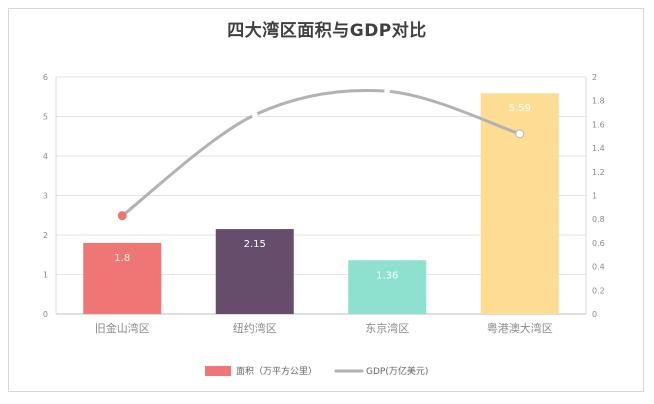 The height and width of the screenshot is (404, 654). I want to click on legend-line-label: GDP(万亿美元), so click(397, 371).